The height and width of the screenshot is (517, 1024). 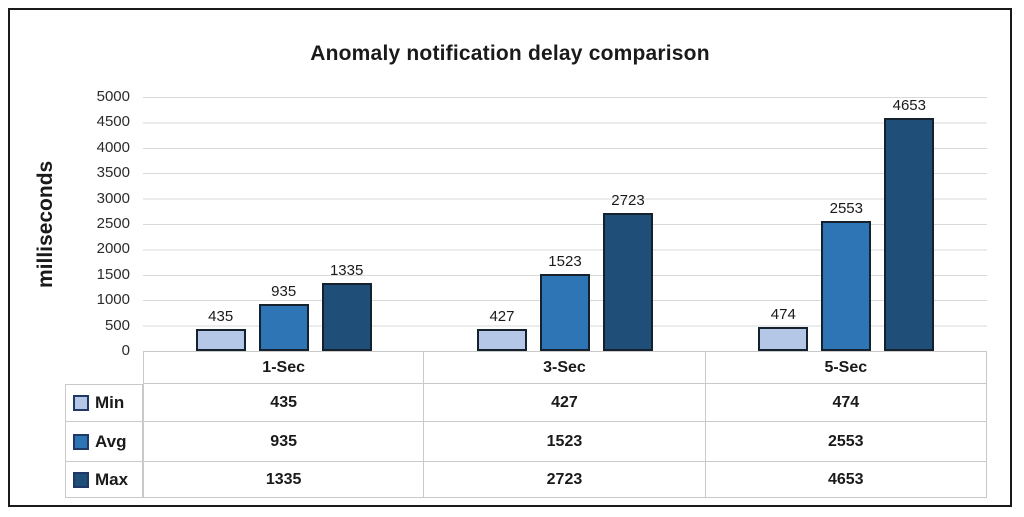 What do you see at coordinates (112, 479) in the screenshot?
I see `legend-label-max: Max` at bounding box center [112, 479].